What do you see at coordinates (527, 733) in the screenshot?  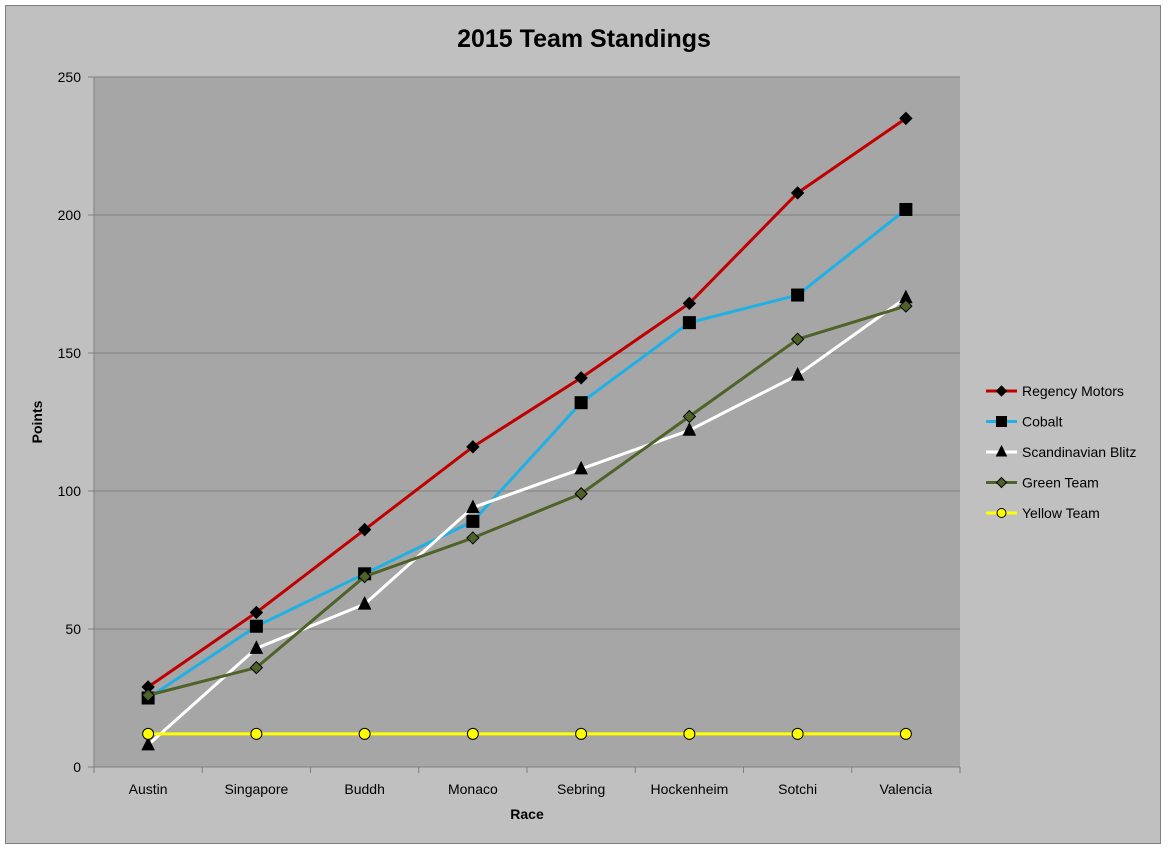 I see `series-yellow-team` at bounding box center [527, 733].